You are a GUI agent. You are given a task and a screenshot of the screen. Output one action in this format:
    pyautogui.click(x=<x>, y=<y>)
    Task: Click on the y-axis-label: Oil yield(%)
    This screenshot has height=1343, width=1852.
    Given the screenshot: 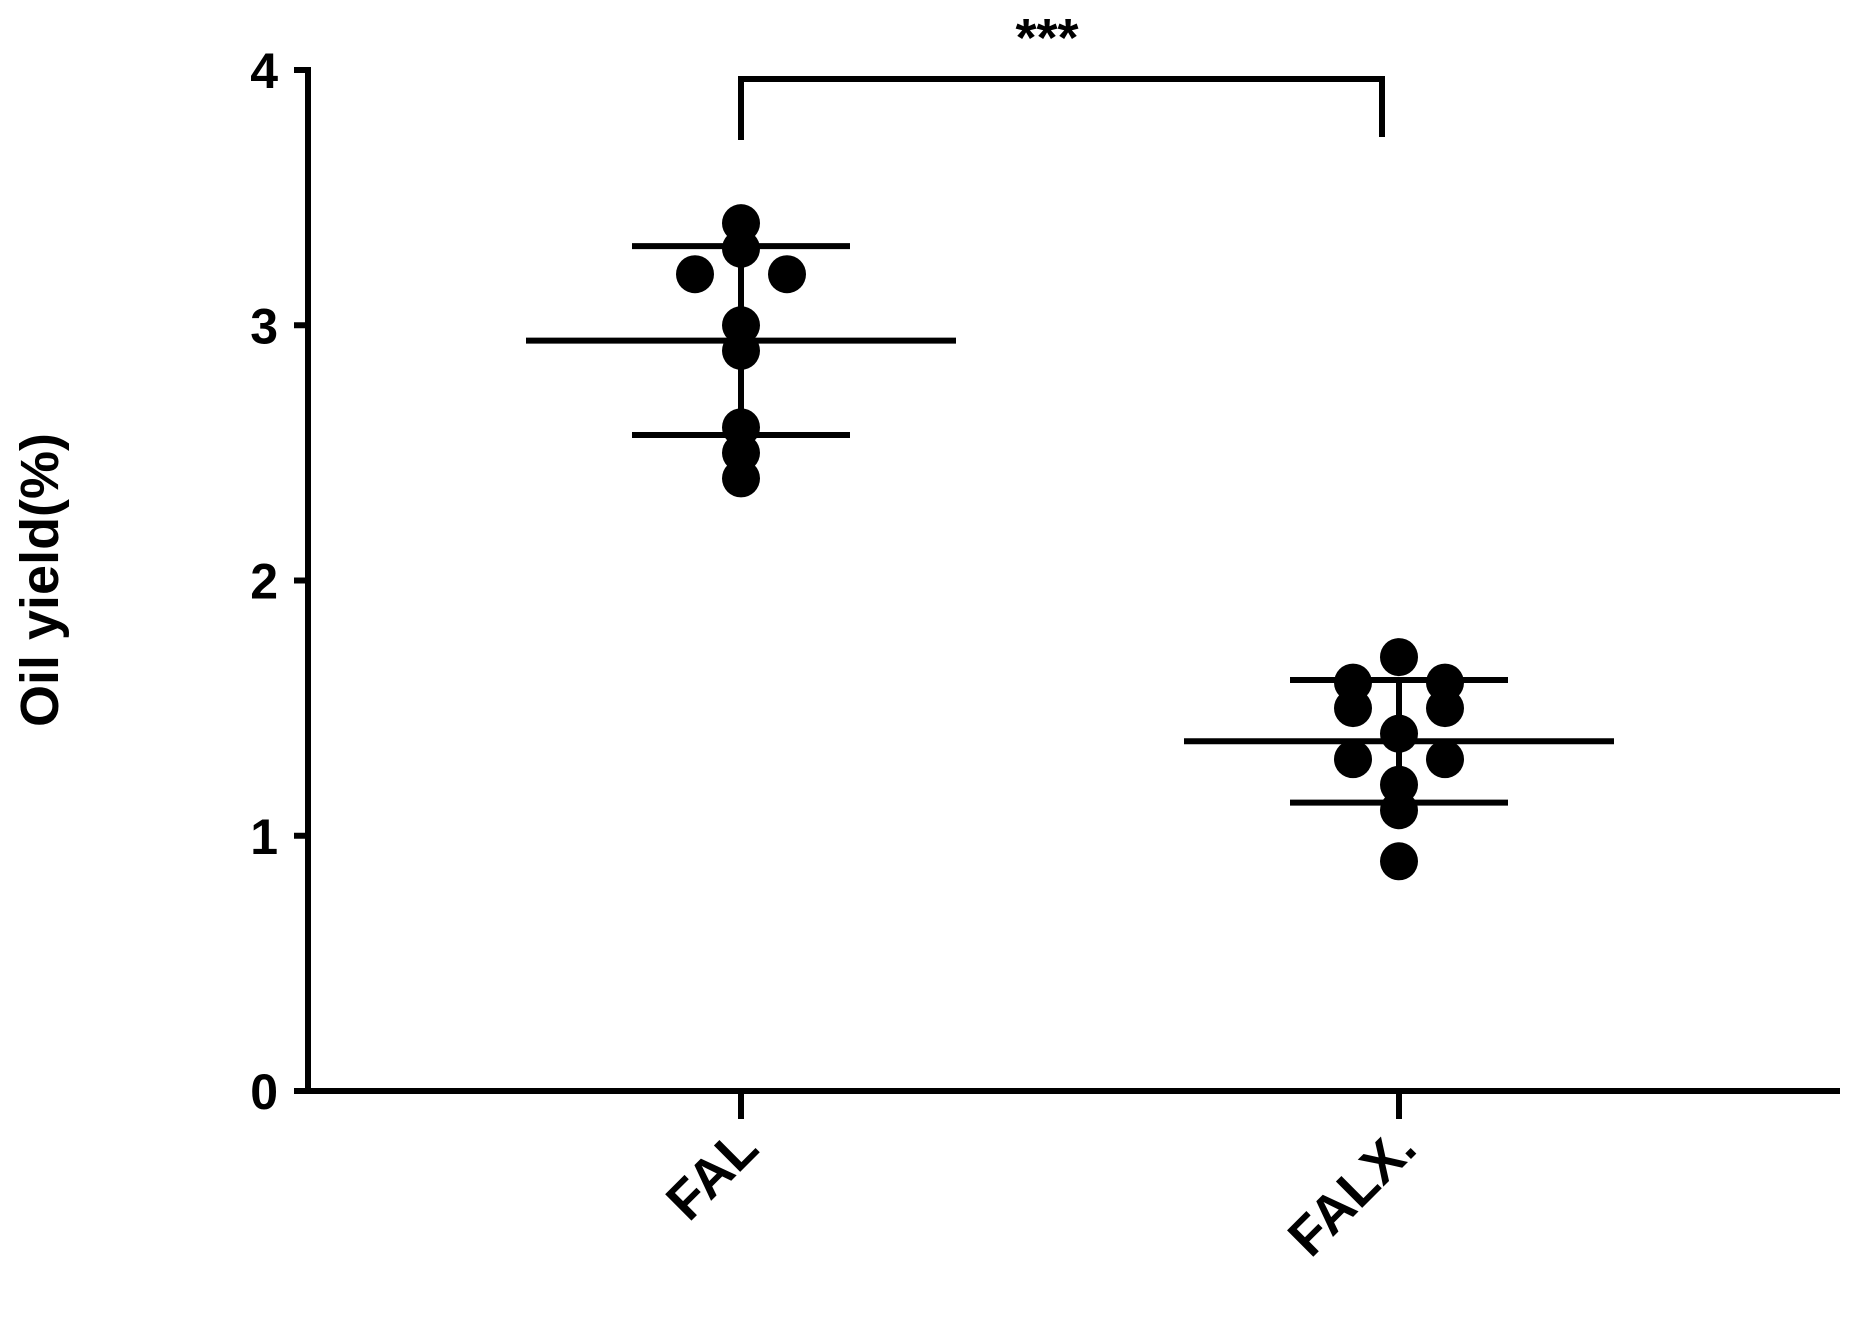 What is the action you would take?
    pyautogui.click(x=40, y=580)
    